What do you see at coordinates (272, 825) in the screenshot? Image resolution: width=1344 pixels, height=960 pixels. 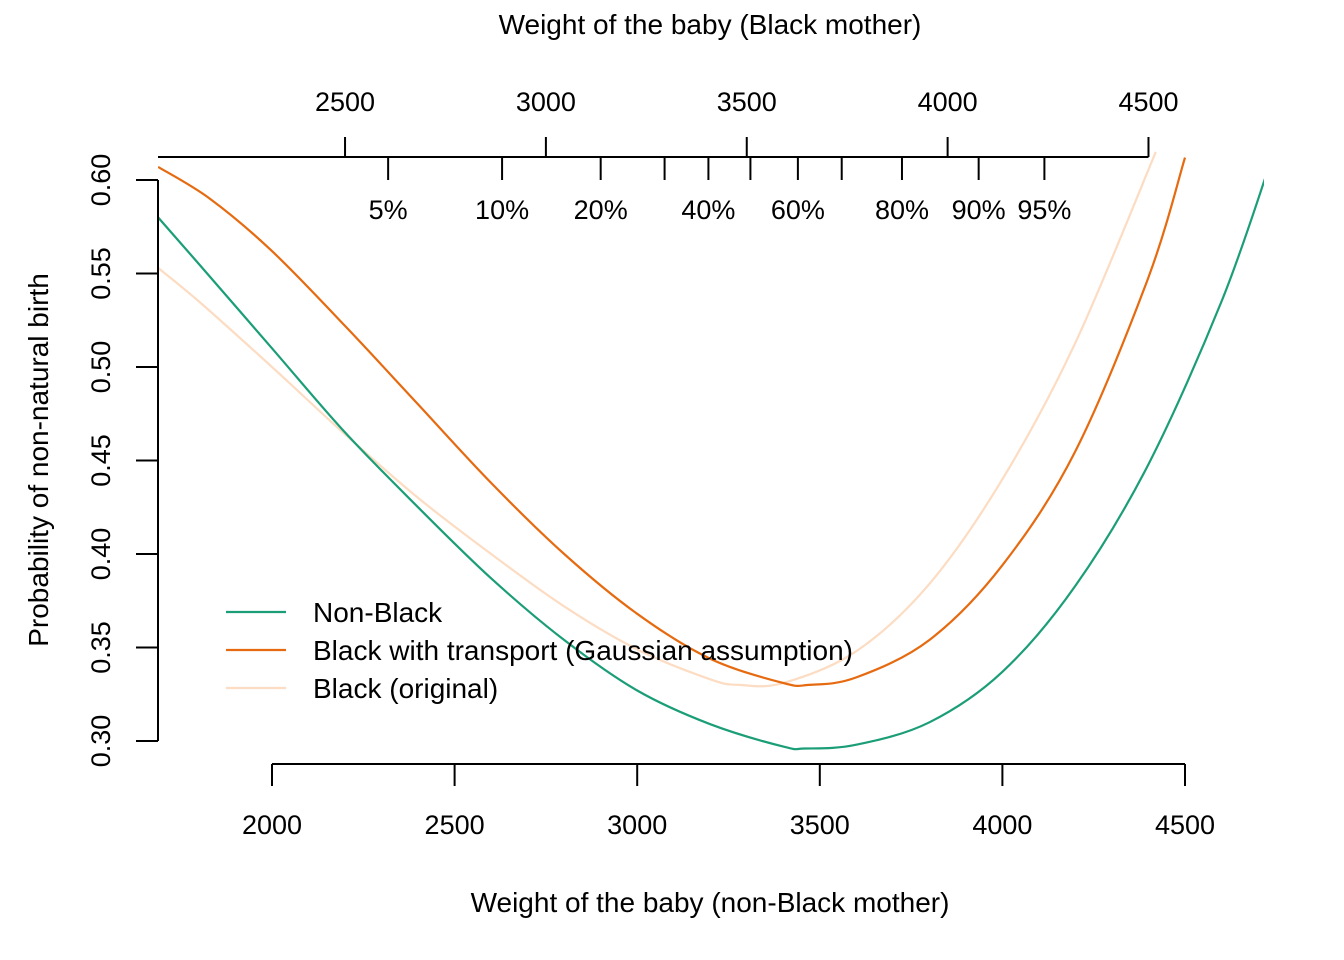 I see `bottom-tick-label-0: 2000` at bounding box center [272, 825].